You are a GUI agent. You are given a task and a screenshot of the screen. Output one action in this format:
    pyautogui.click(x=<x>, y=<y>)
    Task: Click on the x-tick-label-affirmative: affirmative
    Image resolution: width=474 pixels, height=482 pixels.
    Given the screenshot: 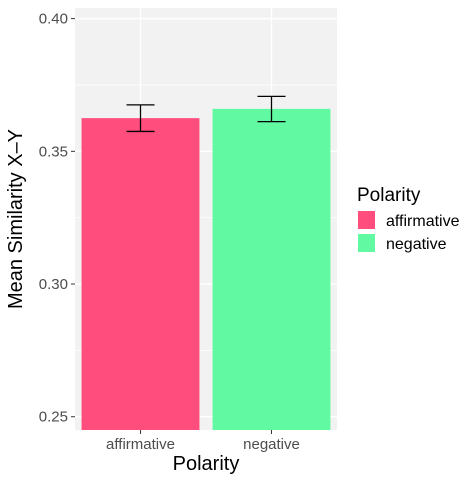 What is the action you would take?
    pyautogui.click(x=140, y=444)
    